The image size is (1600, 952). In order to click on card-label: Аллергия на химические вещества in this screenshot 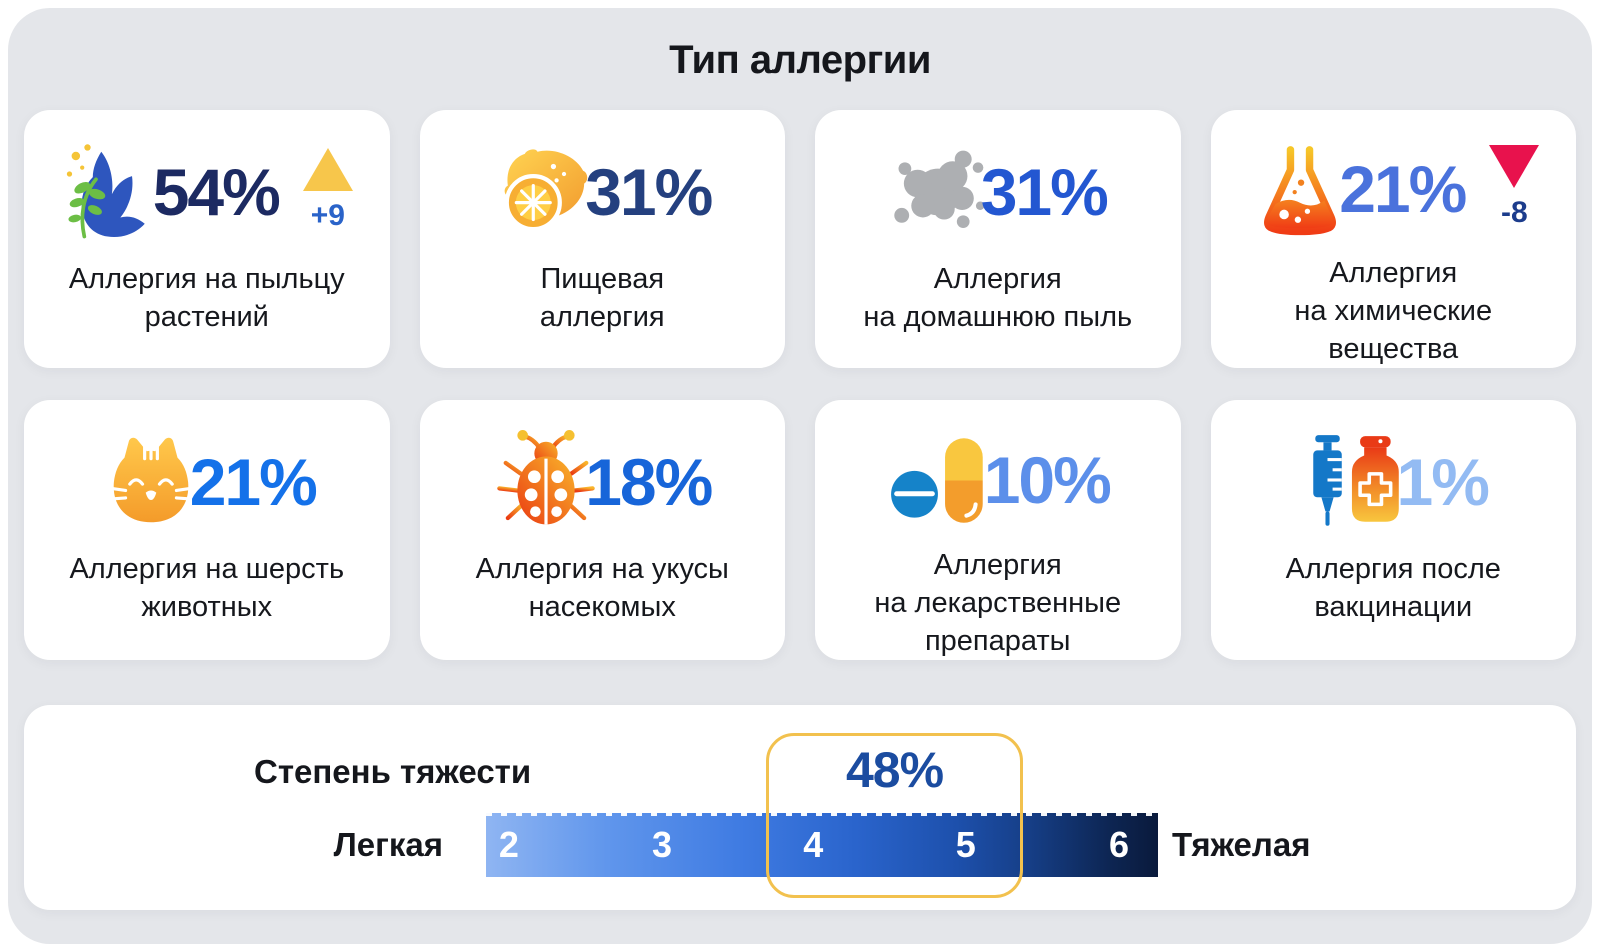, I will do `click(1393, 311)`.